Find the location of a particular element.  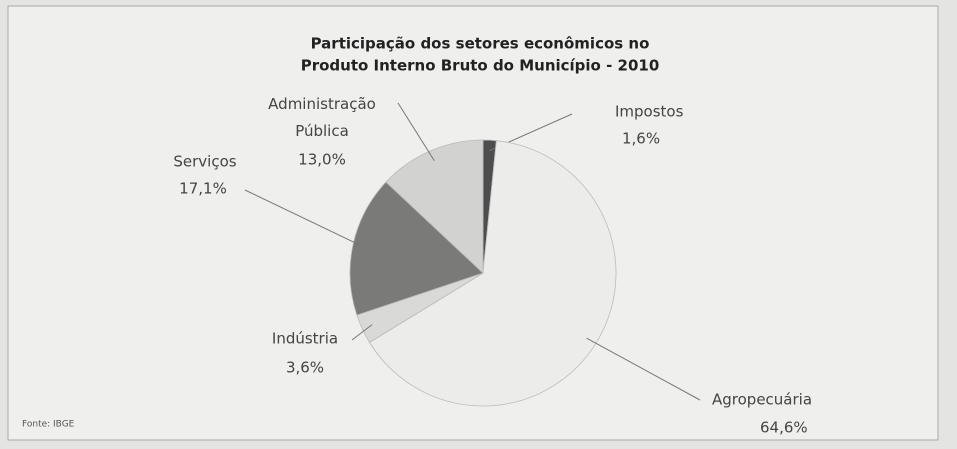

slice-value-label: 17,1% is located at coordinates (203, 189).